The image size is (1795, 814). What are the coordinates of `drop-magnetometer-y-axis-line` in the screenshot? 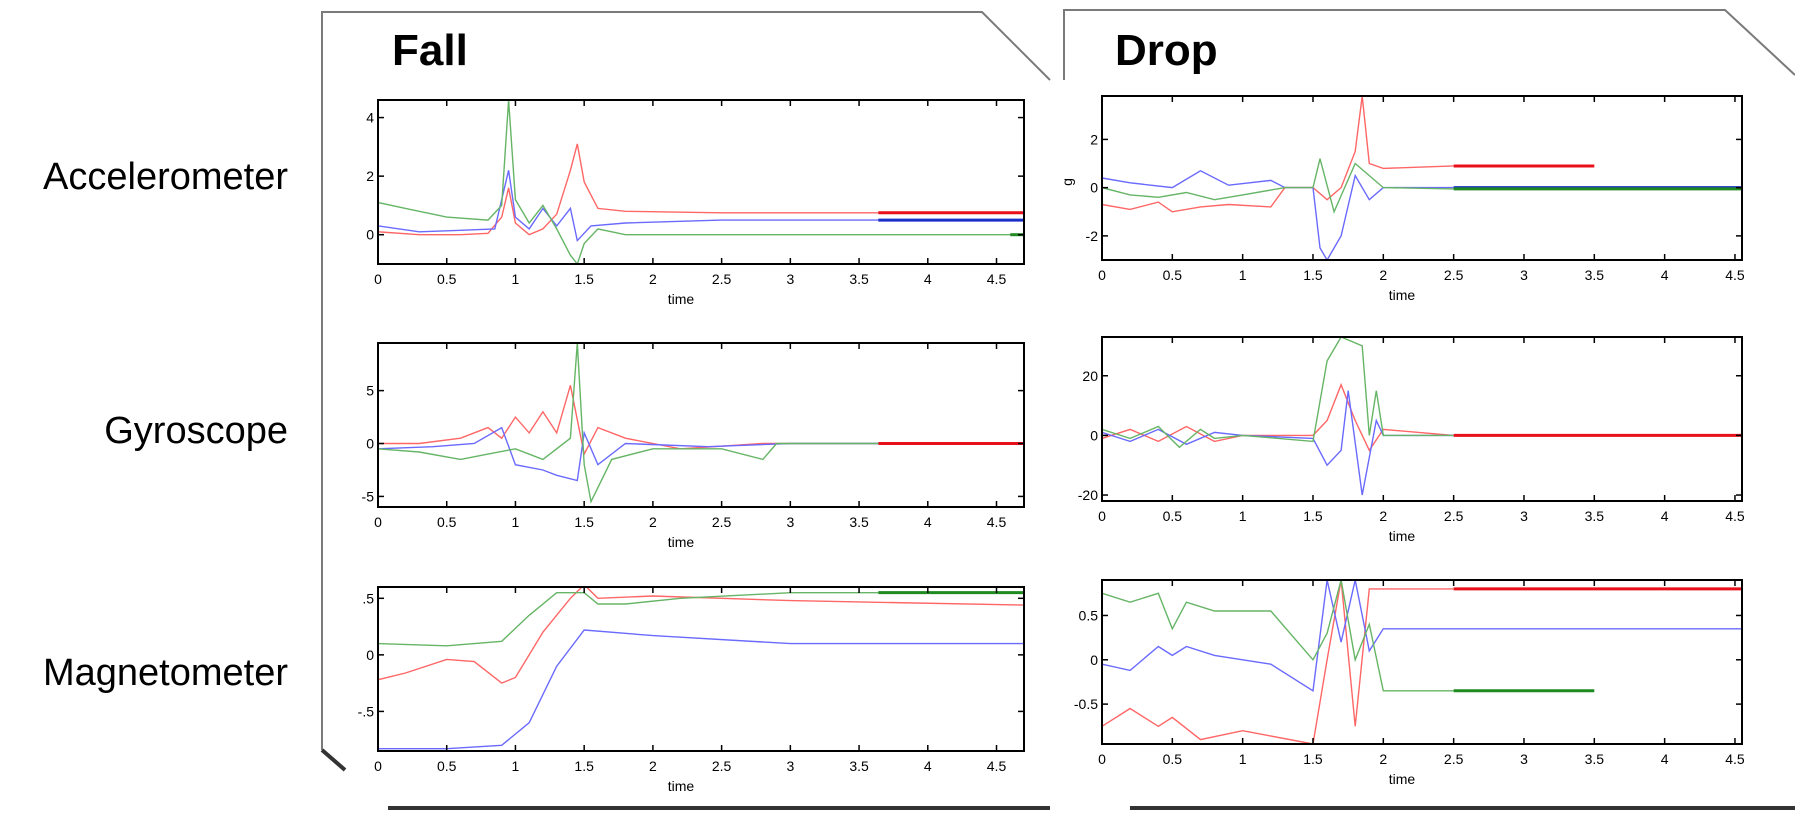 It's located at (1422, 636).